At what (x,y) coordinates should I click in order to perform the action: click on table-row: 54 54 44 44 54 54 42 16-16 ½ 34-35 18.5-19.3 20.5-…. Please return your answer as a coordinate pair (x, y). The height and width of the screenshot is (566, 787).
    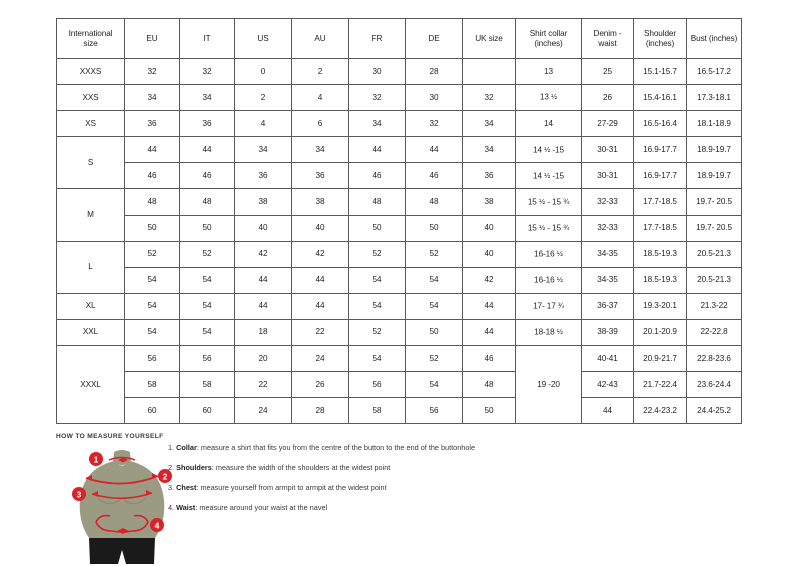
    Looking at the image, I should click on (399, 280).